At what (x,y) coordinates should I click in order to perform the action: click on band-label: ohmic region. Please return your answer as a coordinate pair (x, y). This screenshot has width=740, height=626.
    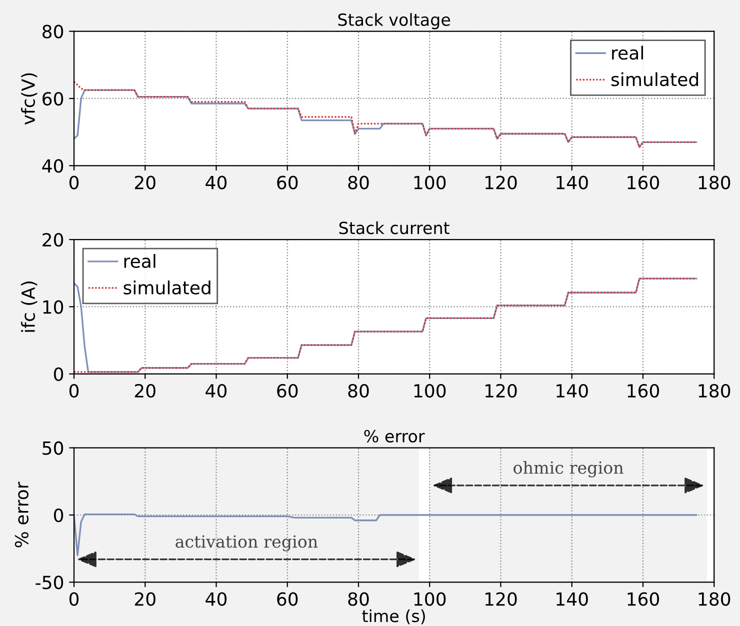
    Looking at the image, I should click on (569, 469).